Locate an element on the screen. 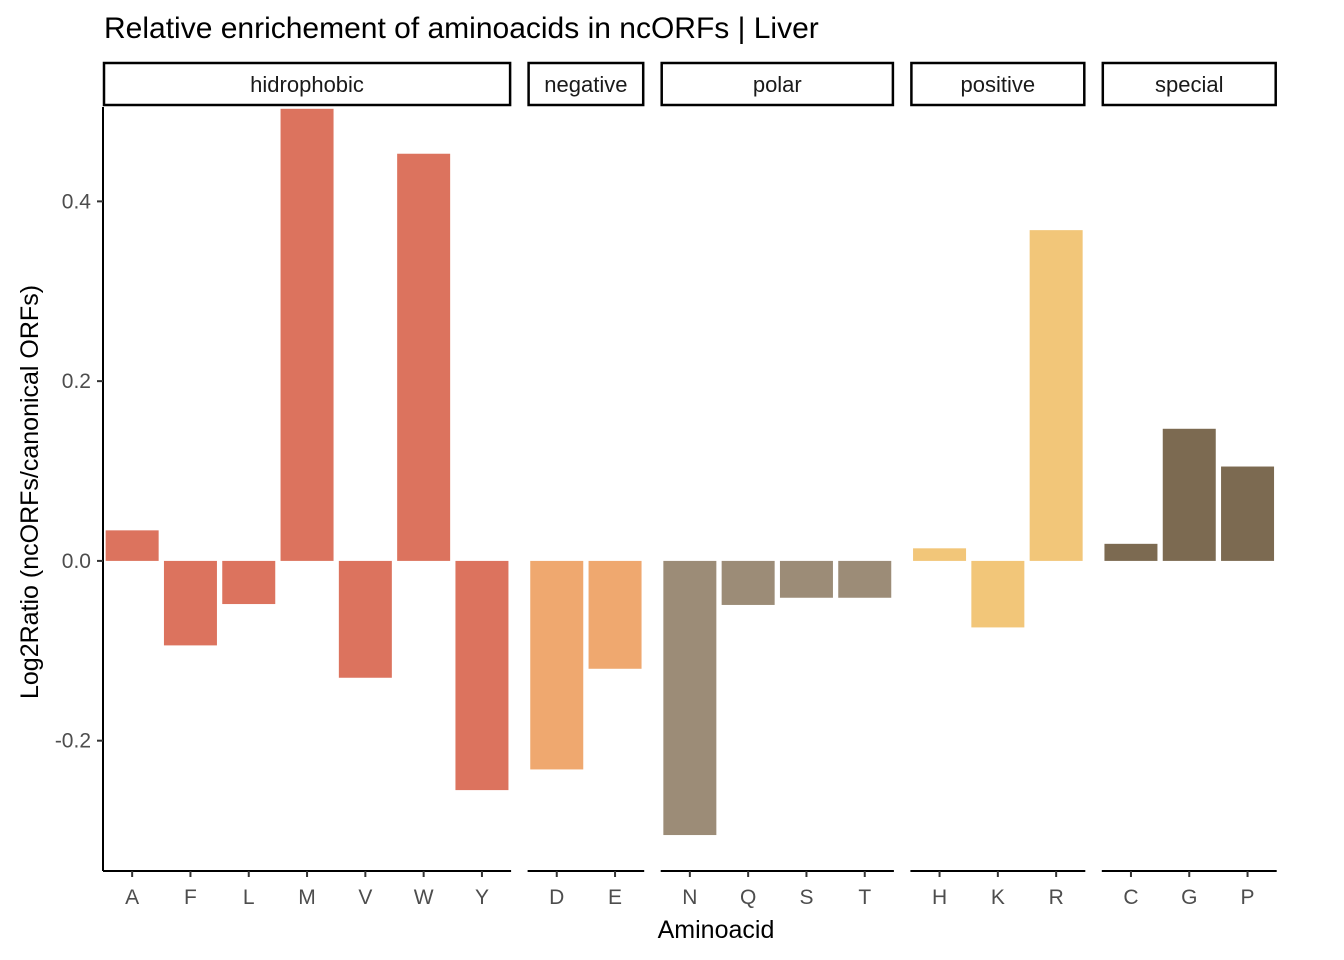  bar-P is located at coordinates (1248, 513).